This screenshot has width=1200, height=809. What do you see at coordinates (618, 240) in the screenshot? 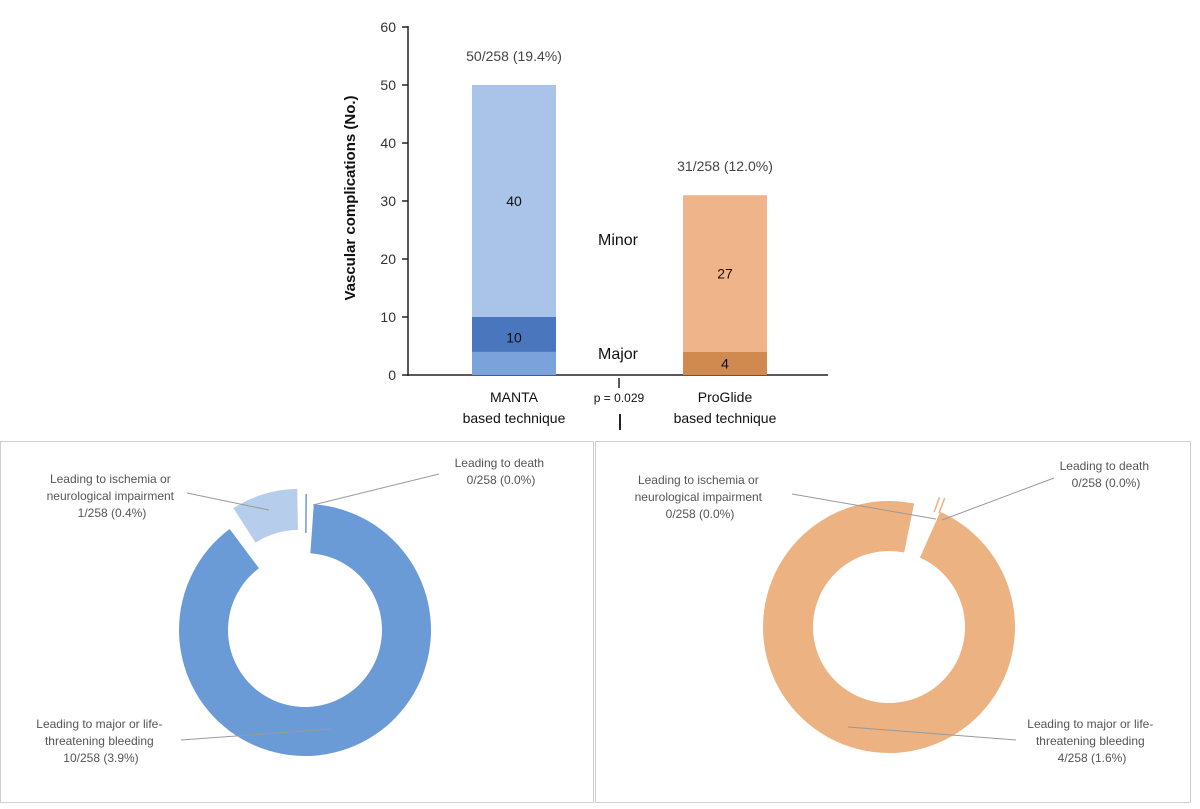
I see `series-label-minor: Minor` at bounding box center [618, 240].